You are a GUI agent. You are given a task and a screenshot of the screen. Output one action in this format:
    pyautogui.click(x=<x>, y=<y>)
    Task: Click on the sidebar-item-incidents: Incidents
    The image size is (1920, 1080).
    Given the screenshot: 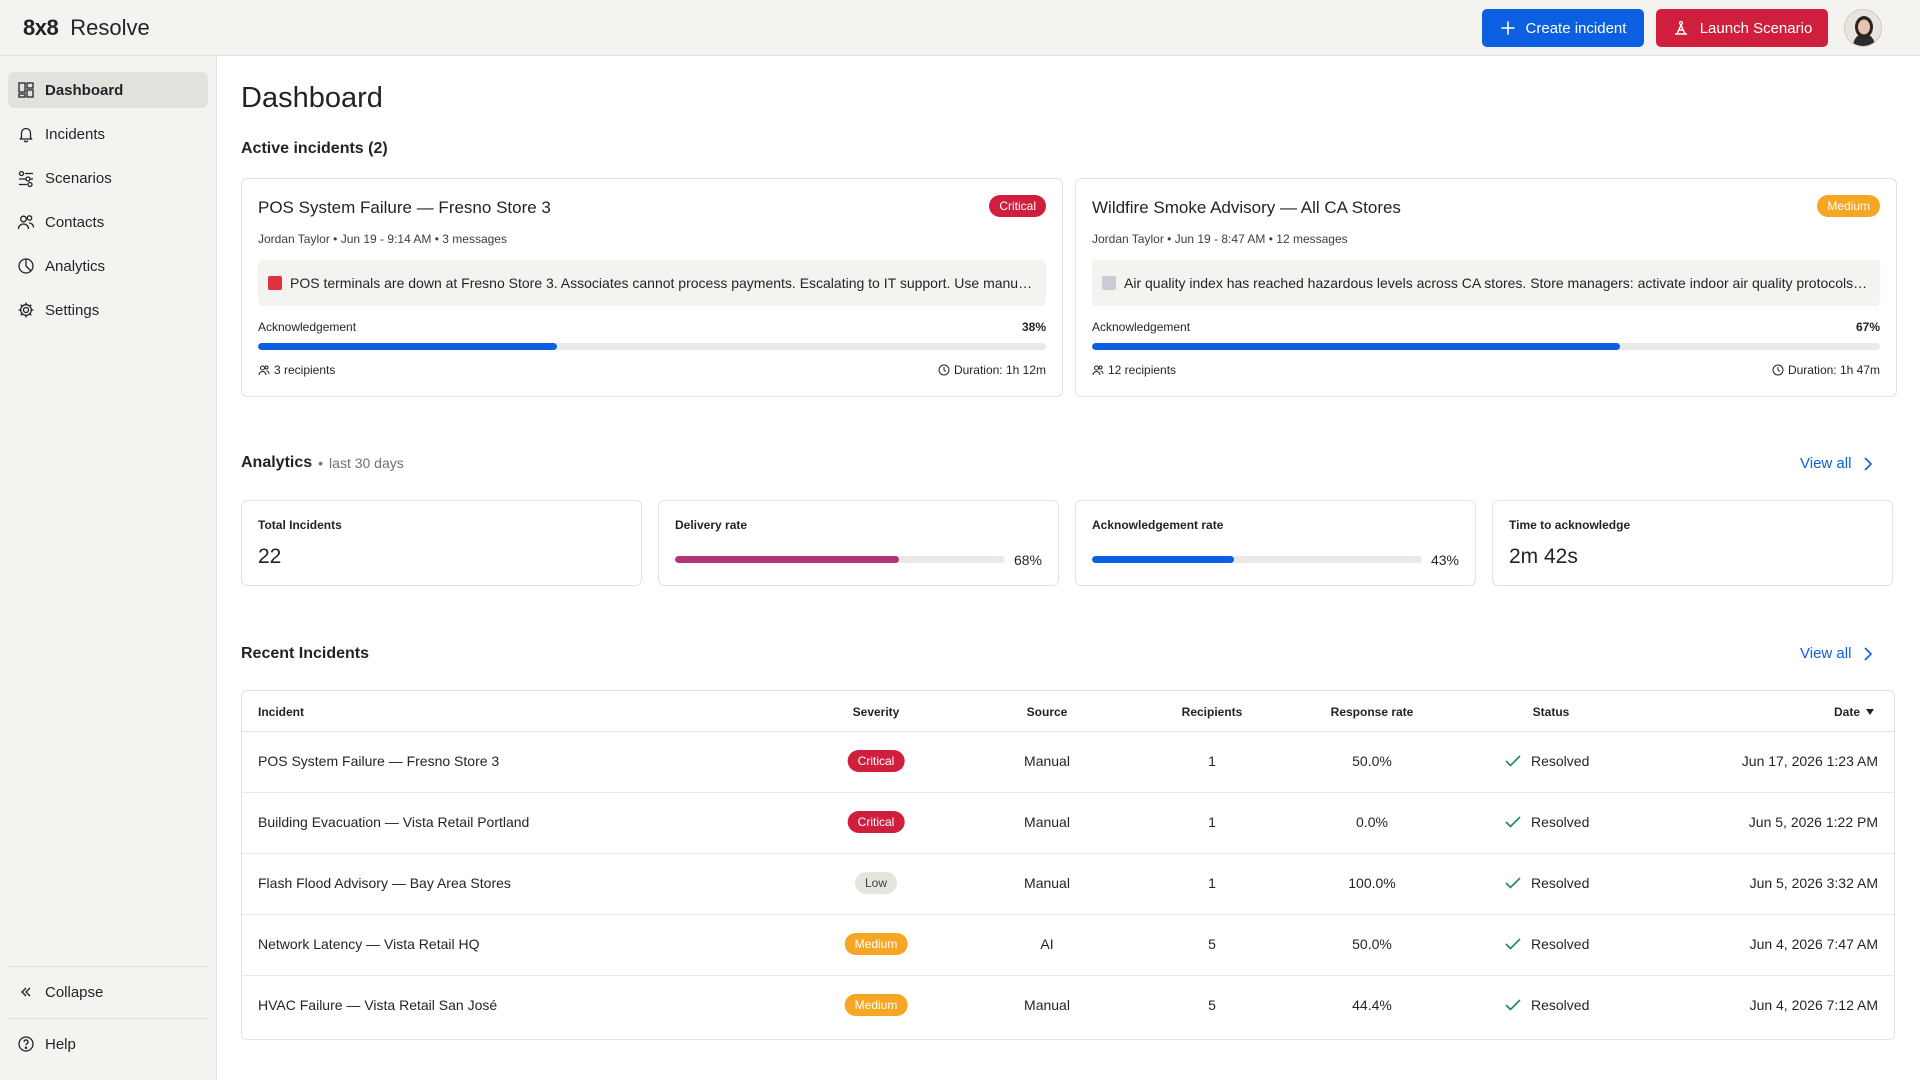 What is the action you would take?
    pyautogui.click(x=108, y=134)
    